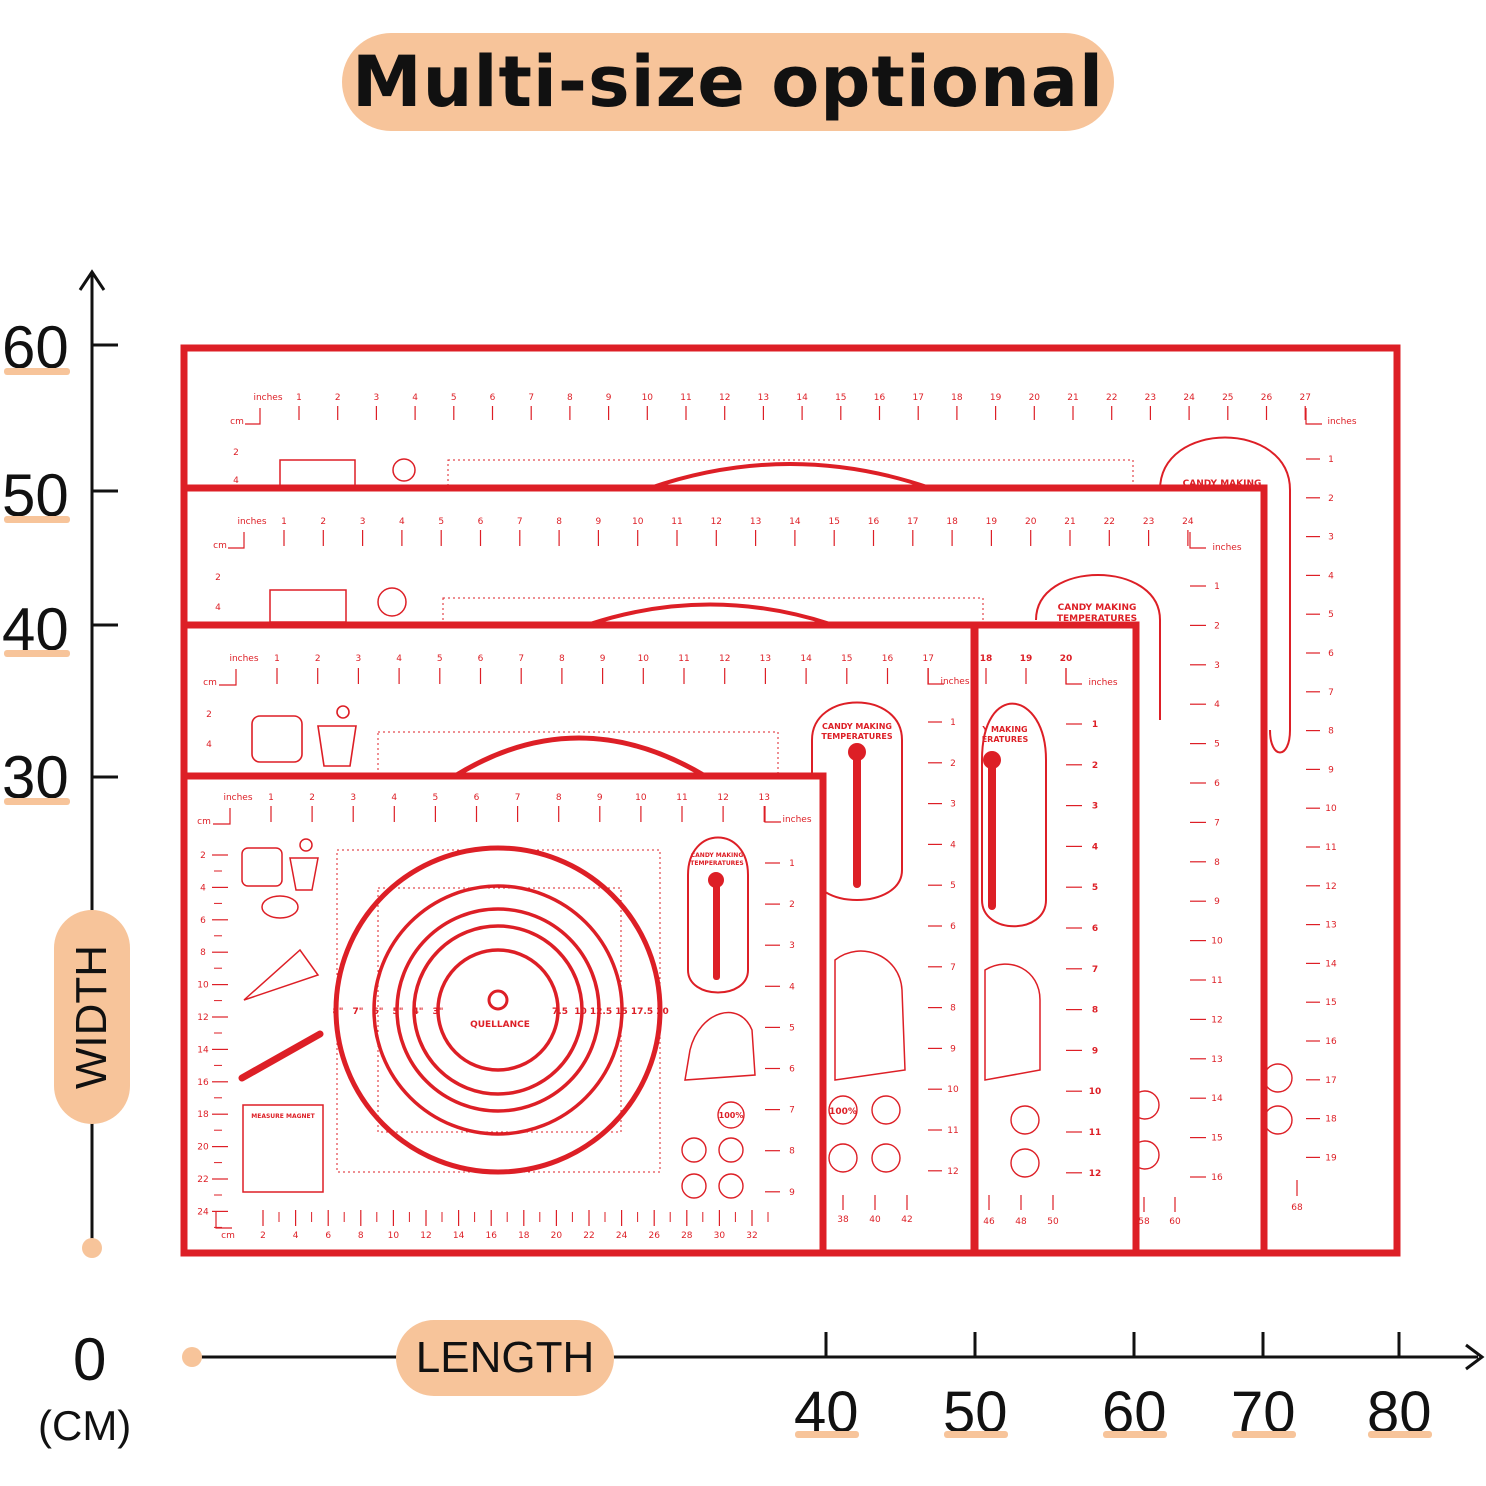 This screenshot has height=1486, width=1486. I want to click on cm-tick-label: 4, so click(209, 745).